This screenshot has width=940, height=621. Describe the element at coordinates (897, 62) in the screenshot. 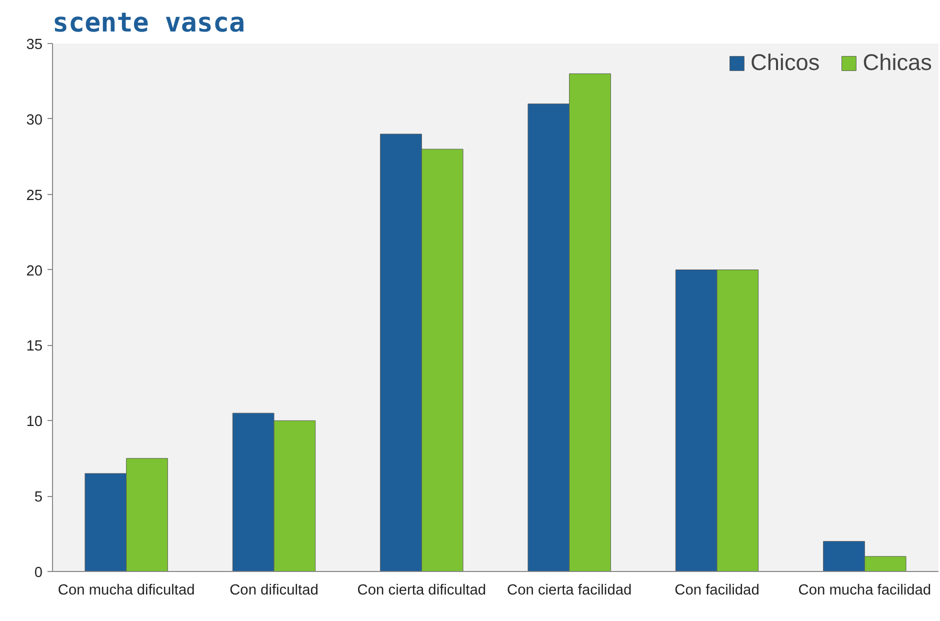

I see `legend-label: Chicas` at that location.